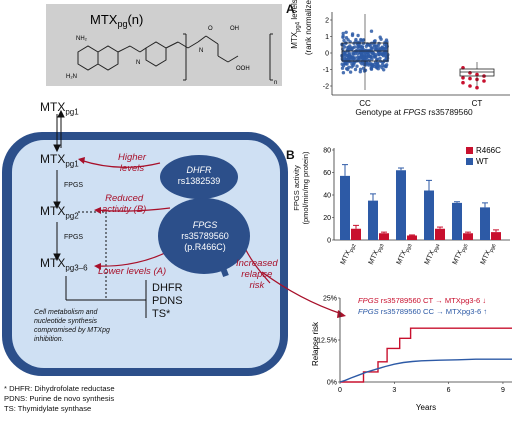 Image resolution: width=520 pixels, height=422 pixels. I want to click on panel-b-ytick: 60, so click(327, 173).